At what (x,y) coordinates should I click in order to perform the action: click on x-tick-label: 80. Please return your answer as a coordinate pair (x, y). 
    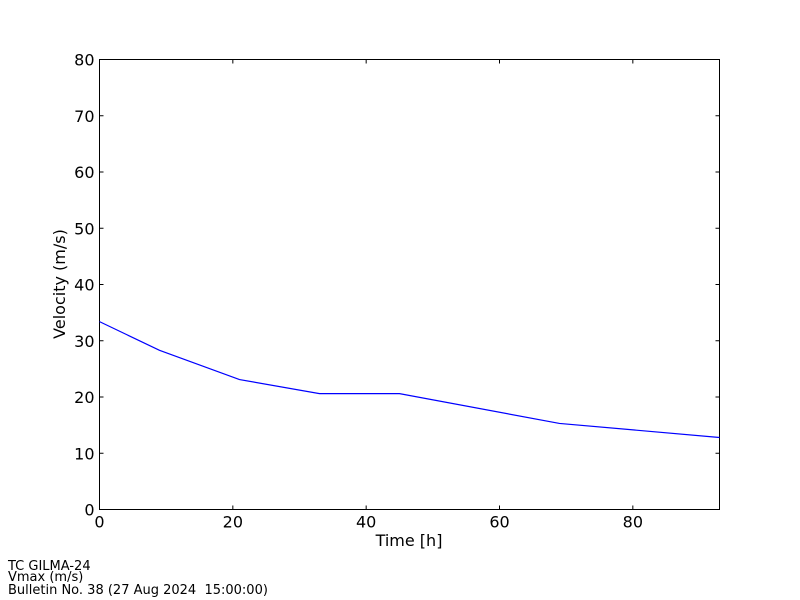
    Looking at the image, I should click on (633, 522).